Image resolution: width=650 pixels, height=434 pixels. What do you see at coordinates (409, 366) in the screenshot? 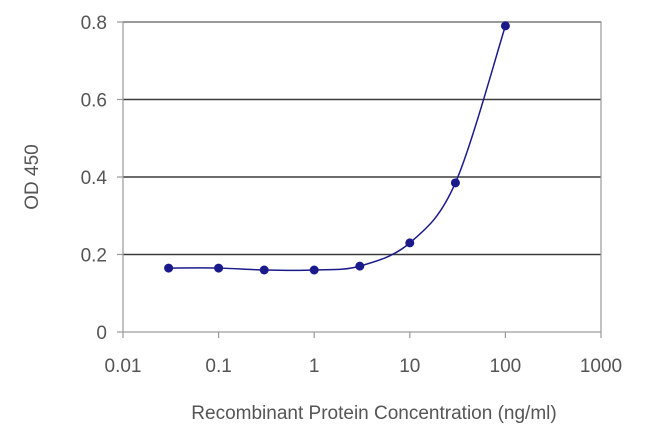
I see `x-tick-label: 10` at bounding box center [409, 366].